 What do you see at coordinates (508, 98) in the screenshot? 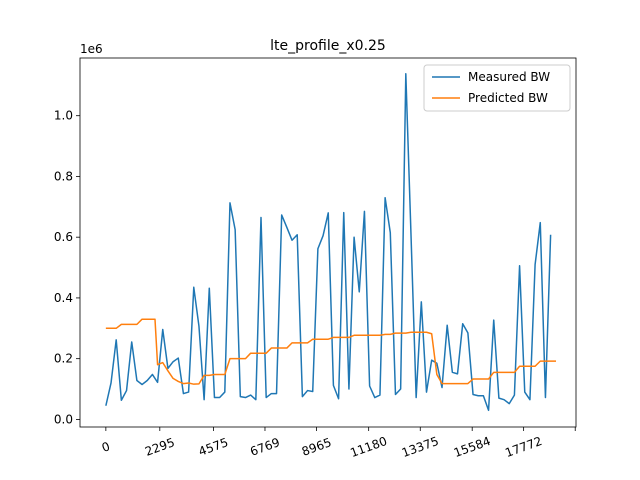
I see `legend-label-1: Predicted BW` at bounding box center [508, 98].